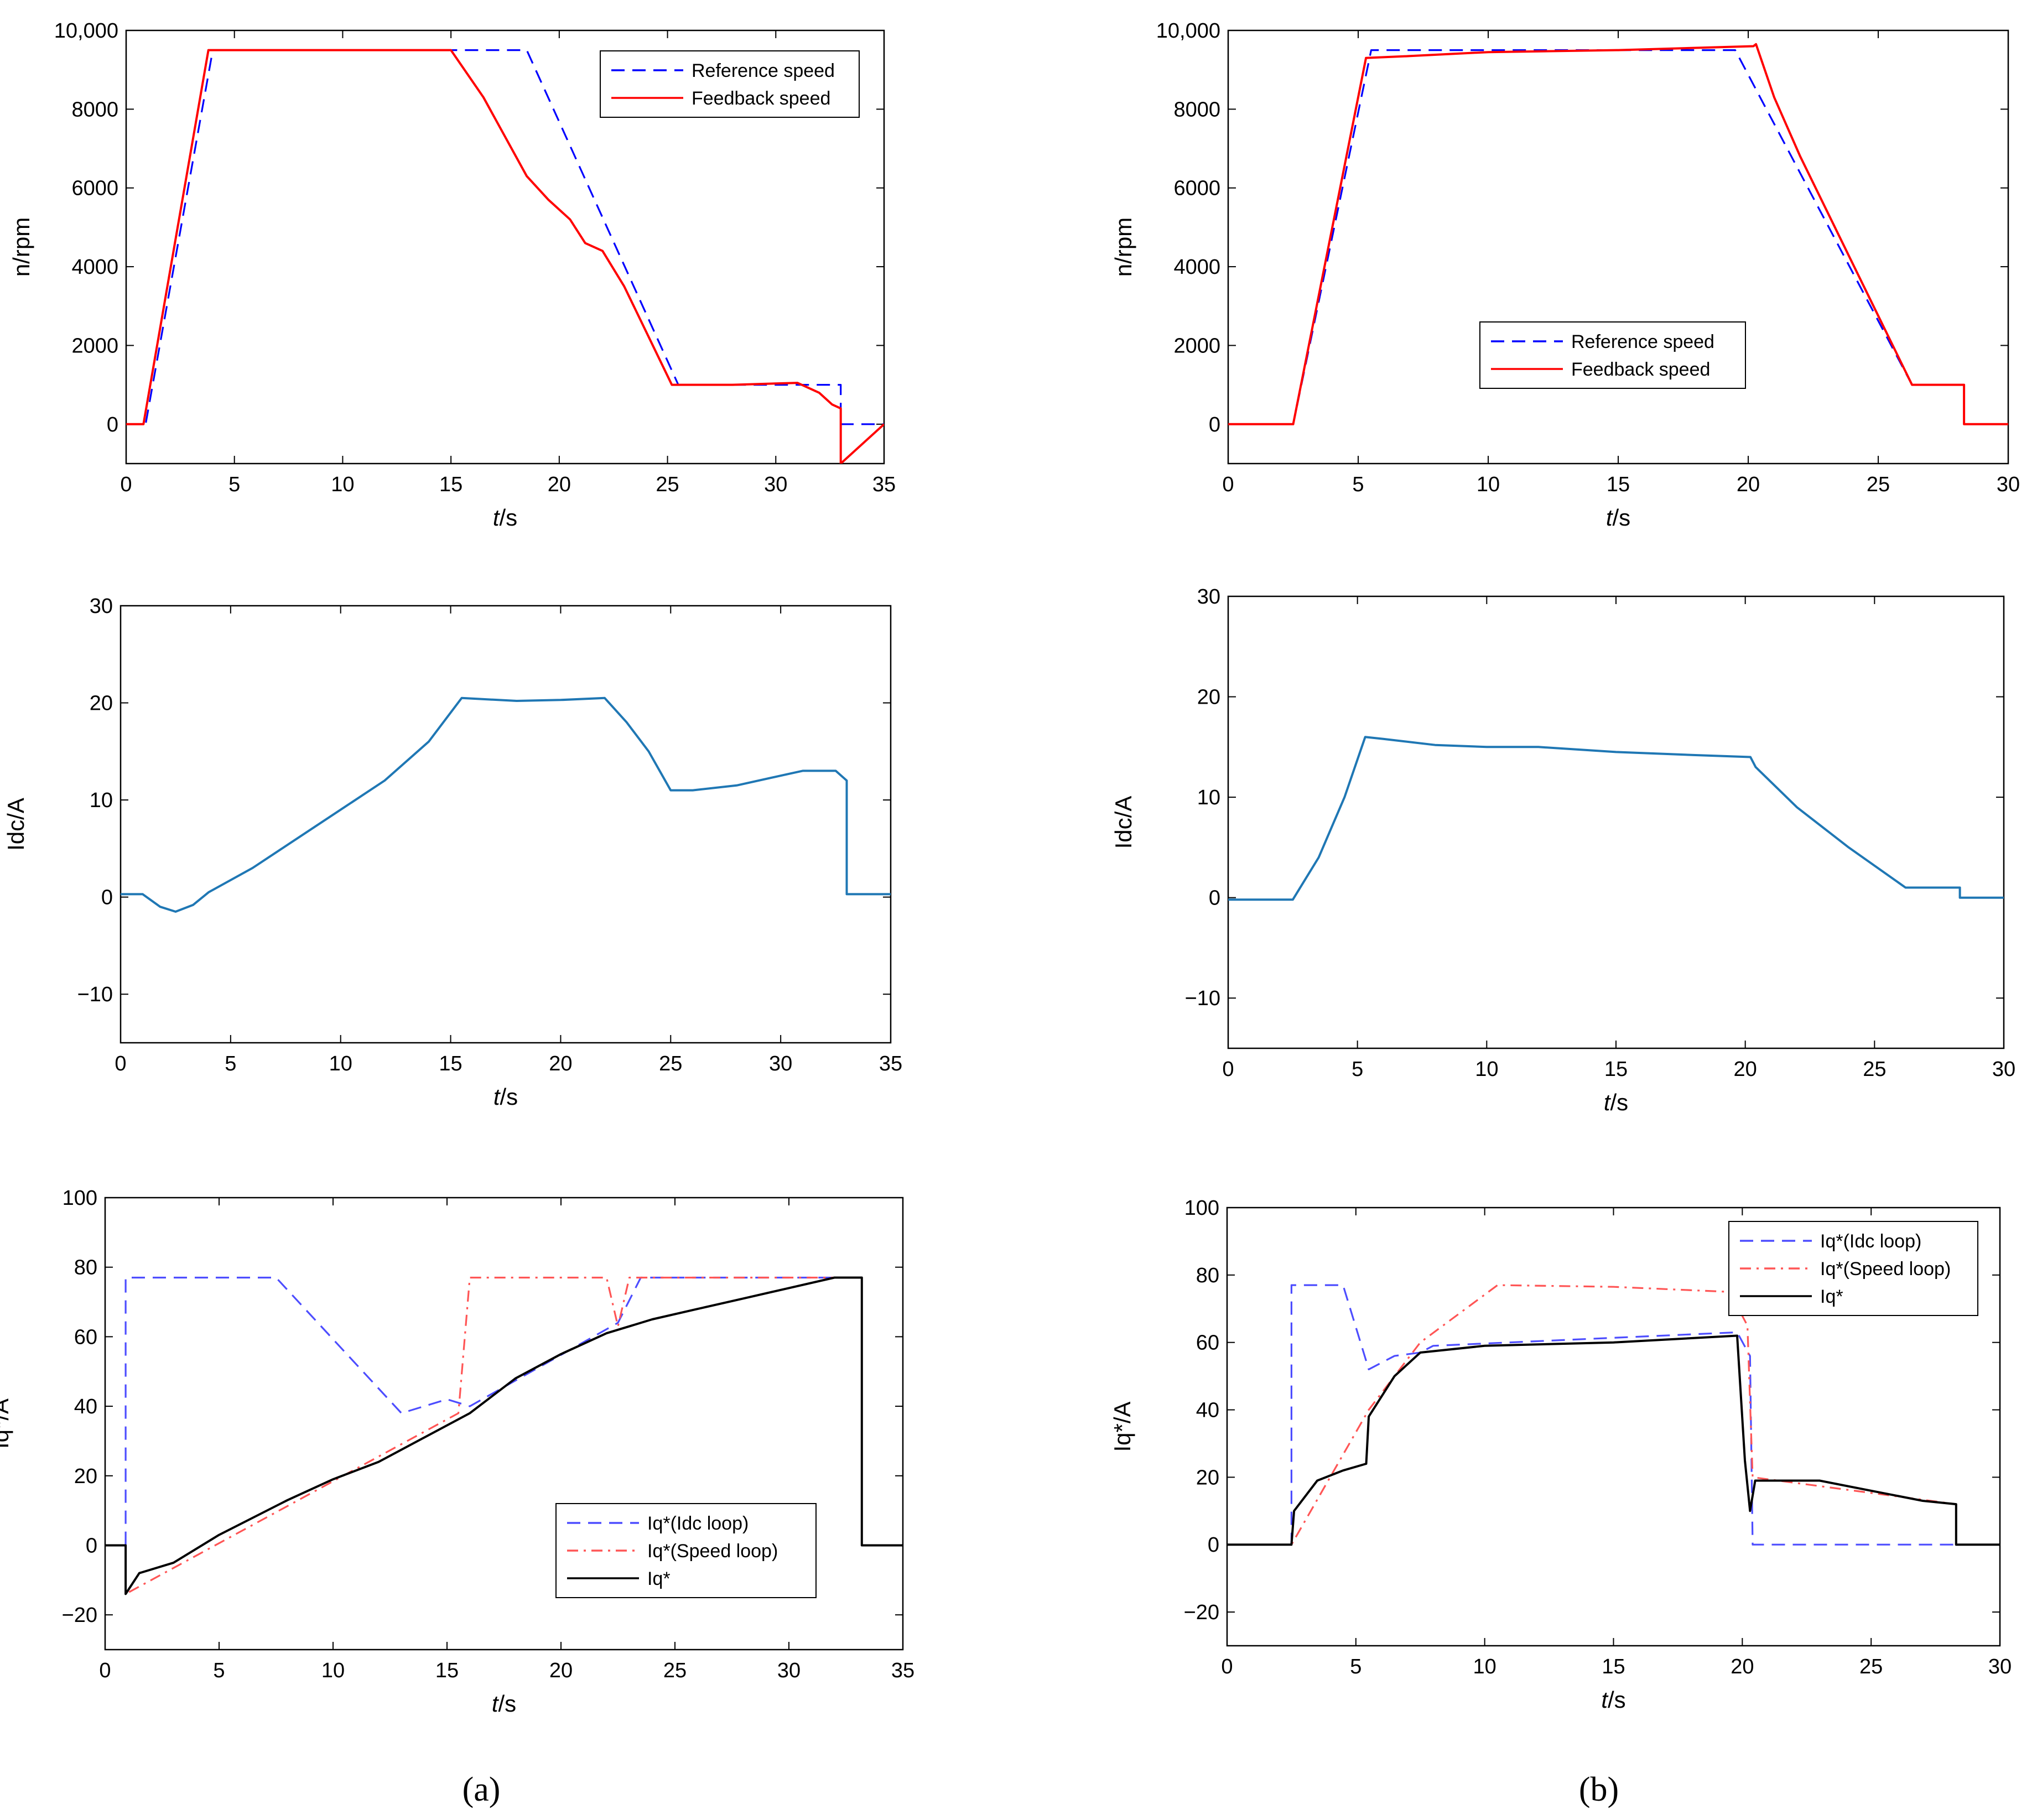 The image size is (2037, 1820). I want to click on series-line-idc, so click(1616, 818).